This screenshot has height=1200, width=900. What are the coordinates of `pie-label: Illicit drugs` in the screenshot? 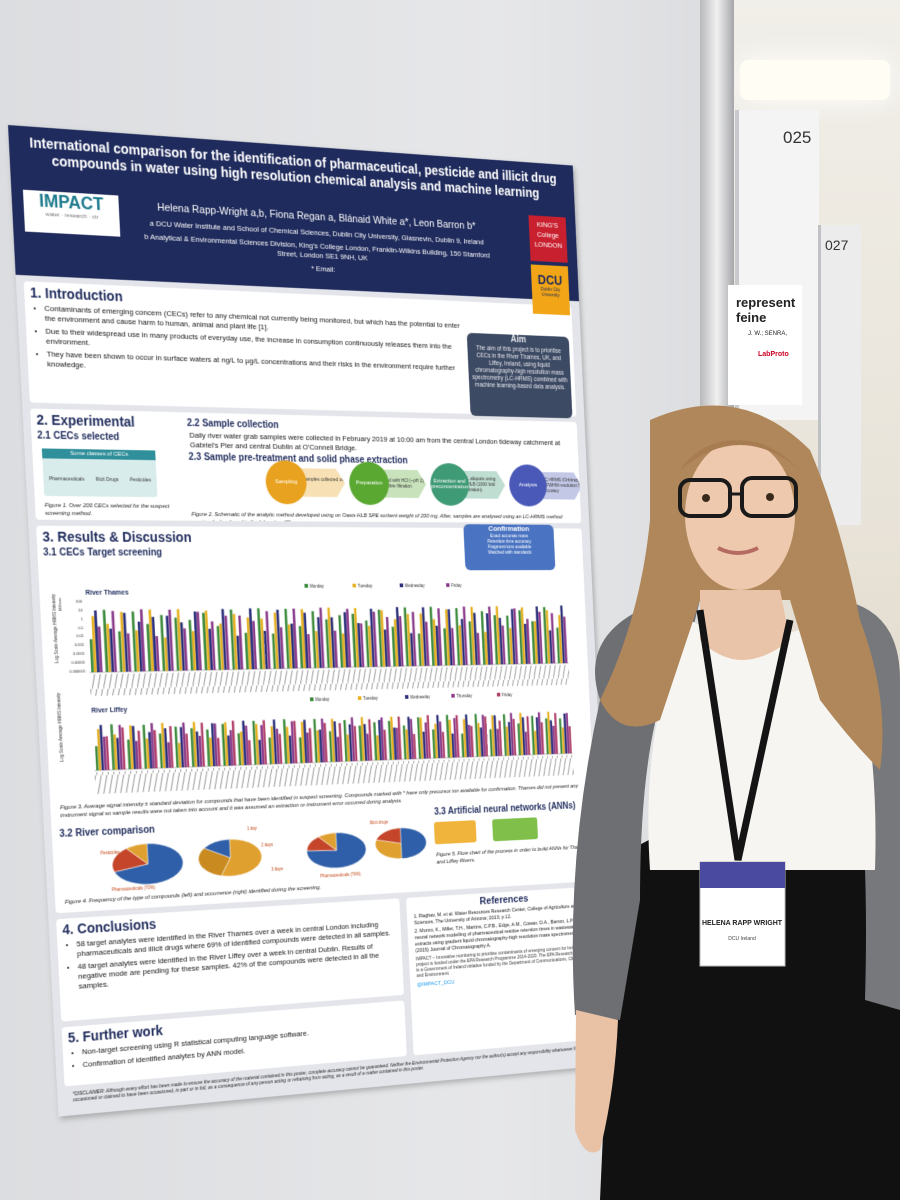 It's located at (379, 823).